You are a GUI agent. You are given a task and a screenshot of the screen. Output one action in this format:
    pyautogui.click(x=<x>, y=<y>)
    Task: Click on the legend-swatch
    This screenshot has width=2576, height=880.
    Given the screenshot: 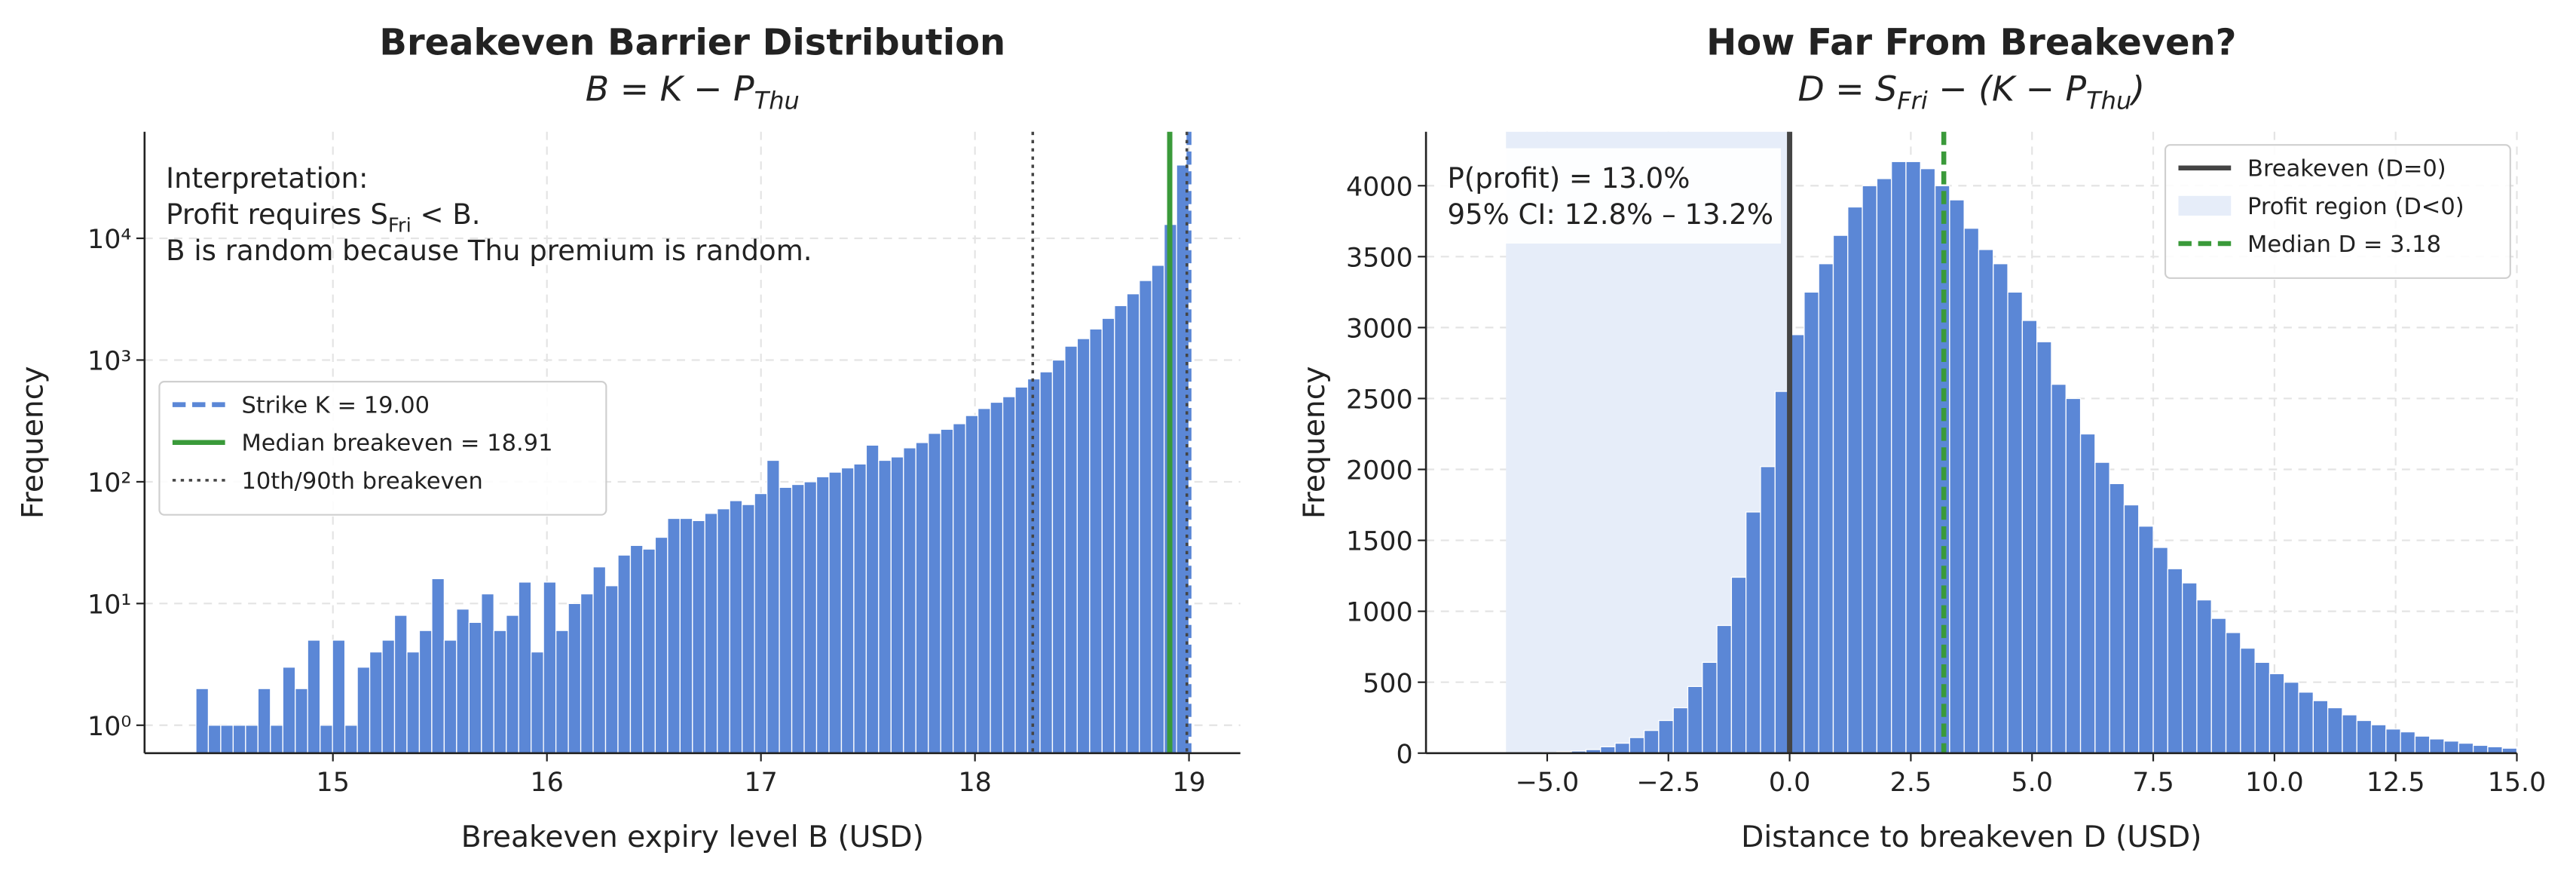 What is the action you would take?
    pyautogui.click(x=2205, y=206)
    